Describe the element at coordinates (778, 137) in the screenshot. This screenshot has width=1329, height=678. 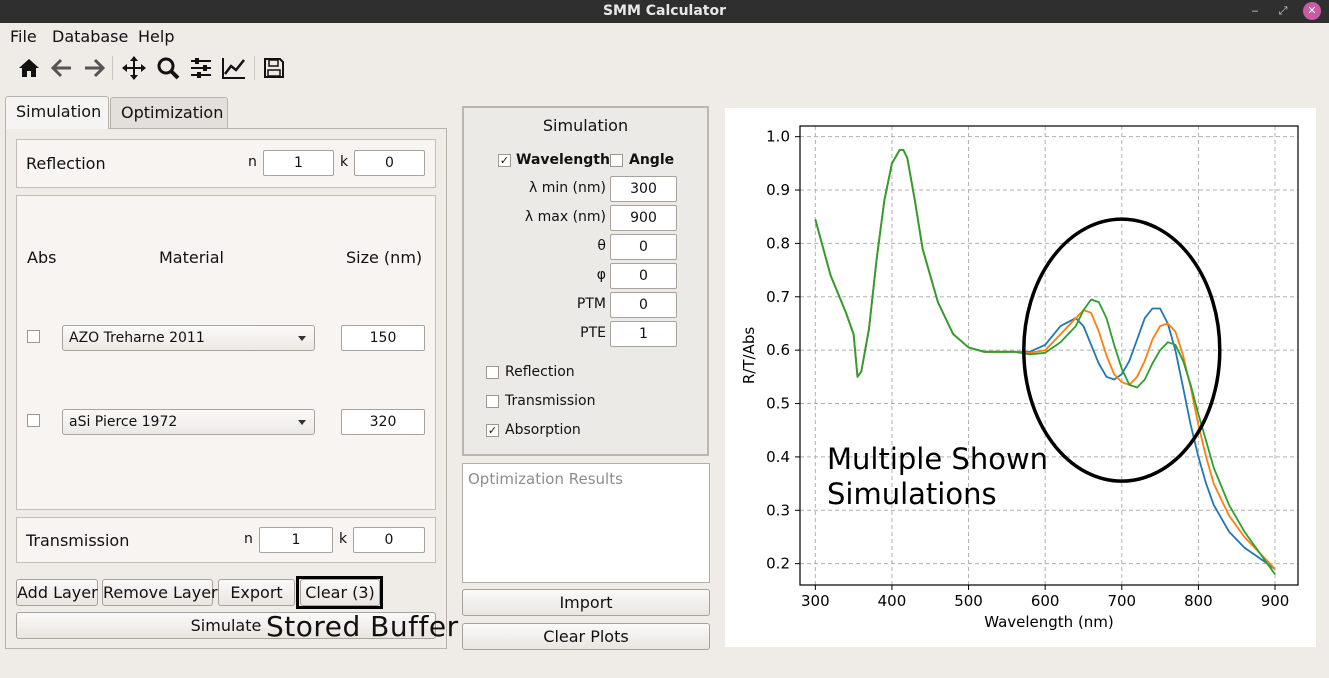
I see `y-tick-label: 1.0` at that location.